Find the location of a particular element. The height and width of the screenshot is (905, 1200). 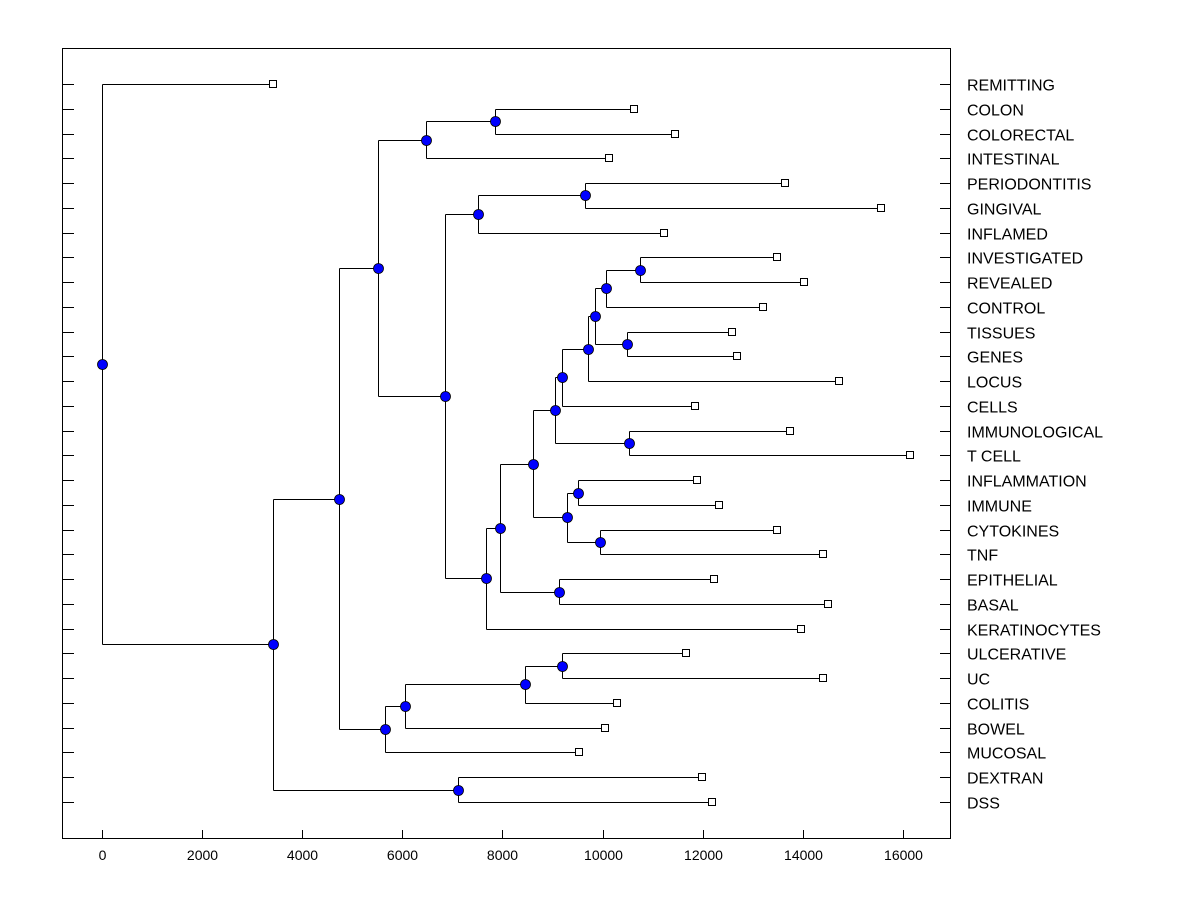

leaf-label: UC is located at coordinates (978, 680).